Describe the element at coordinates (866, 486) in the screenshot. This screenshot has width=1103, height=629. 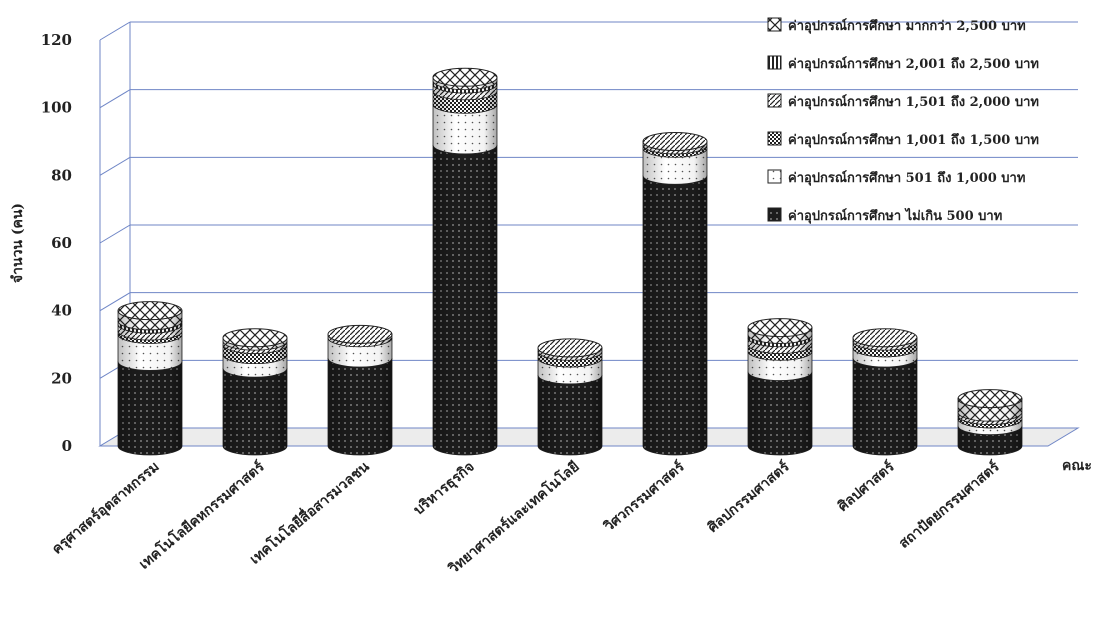
I see `x-tick-label: ศิลปศาสตร์` at that location.